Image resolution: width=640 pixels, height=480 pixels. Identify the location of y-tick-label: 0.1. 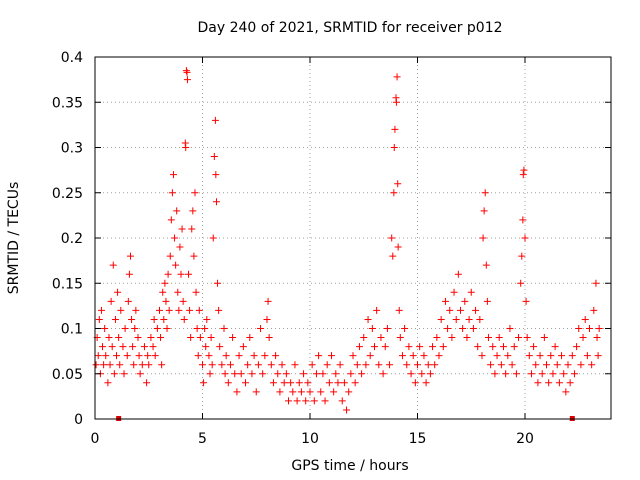
(72, 330).